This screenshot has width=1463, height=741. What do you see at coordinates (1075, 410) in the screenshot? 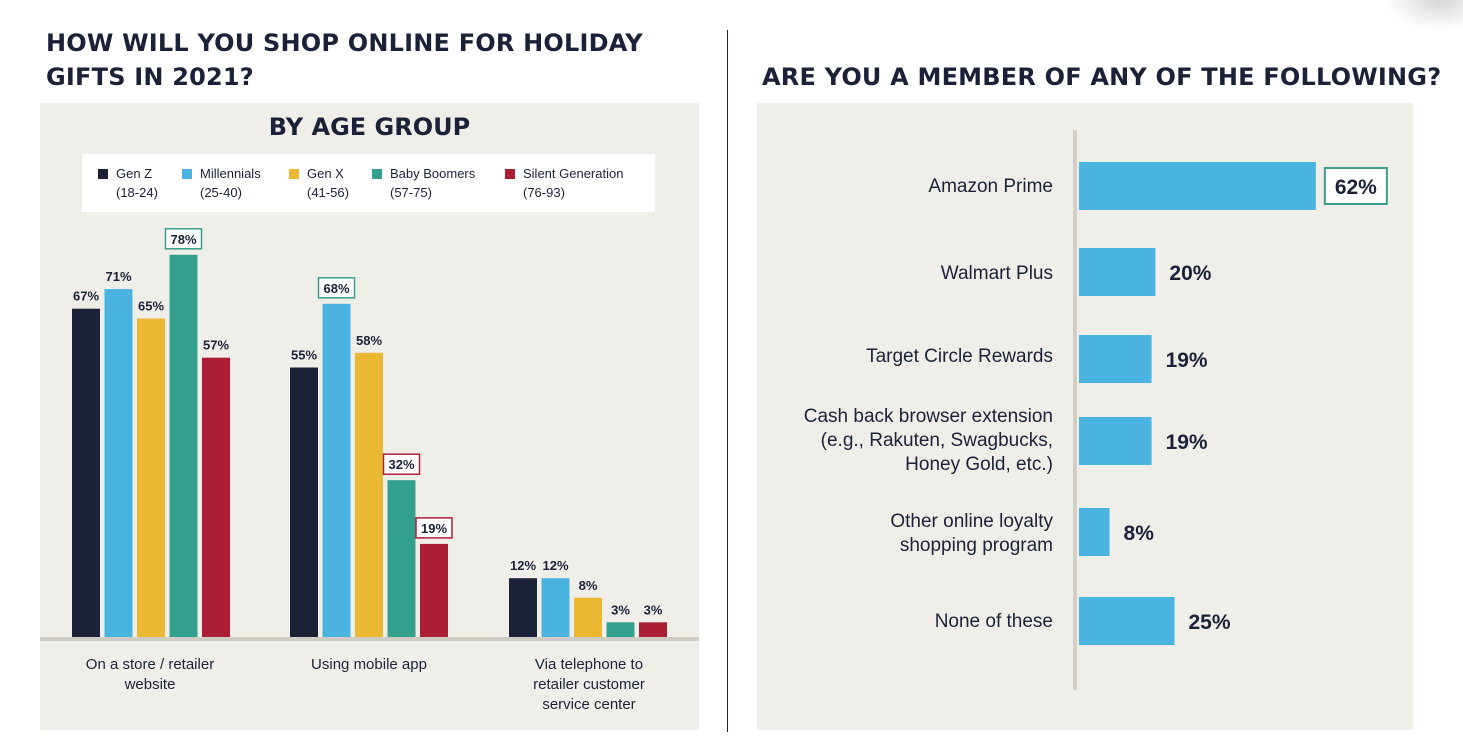
I see `membership-axis-line` at bounding box center [1075, 410].